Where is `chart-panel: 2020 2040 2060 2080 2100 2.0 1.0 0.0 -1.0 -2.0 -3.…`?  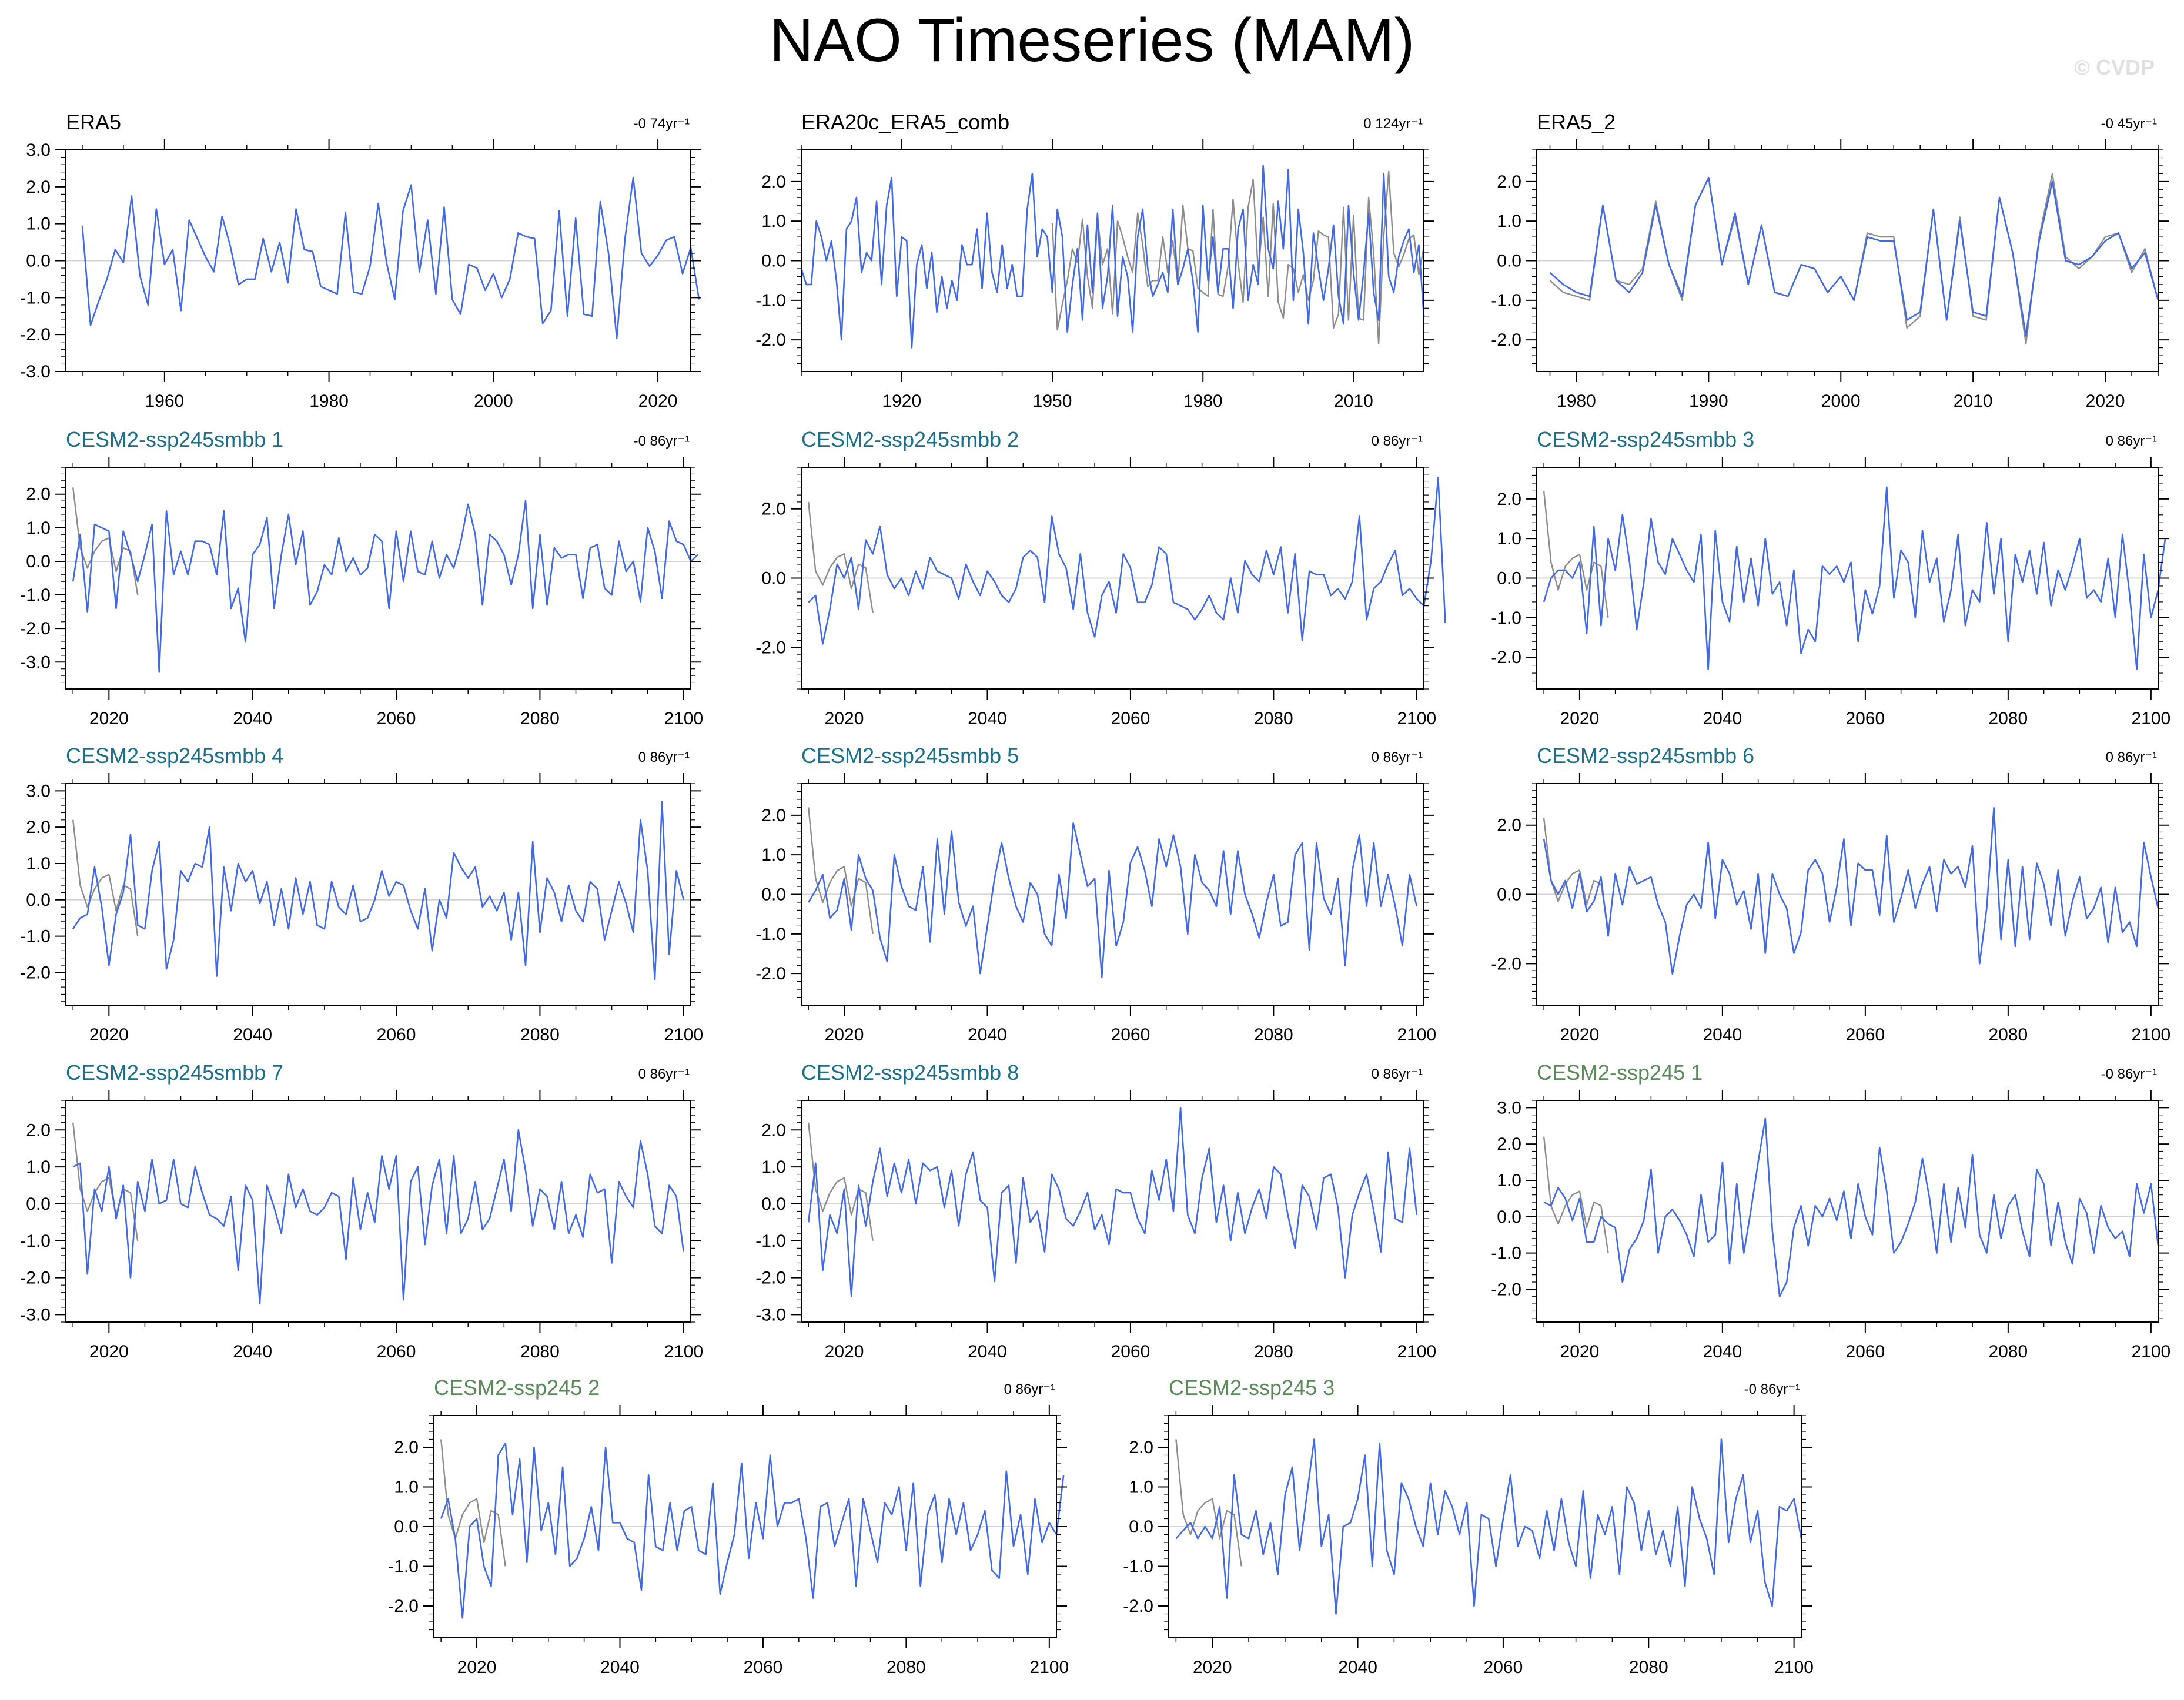
chart-panel: 2020 2040 2060 2080 2100 2.0 1.0 0.0 -1.0 -2.0 -3.… is located at coordinates (1095, 1211).